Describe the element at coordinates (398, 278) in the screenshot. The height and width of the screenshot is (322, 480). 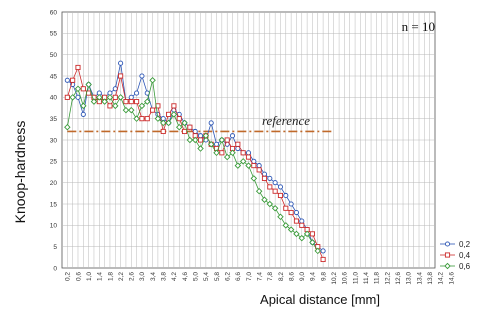
I see `x-tick-label: 12,6` at that location.